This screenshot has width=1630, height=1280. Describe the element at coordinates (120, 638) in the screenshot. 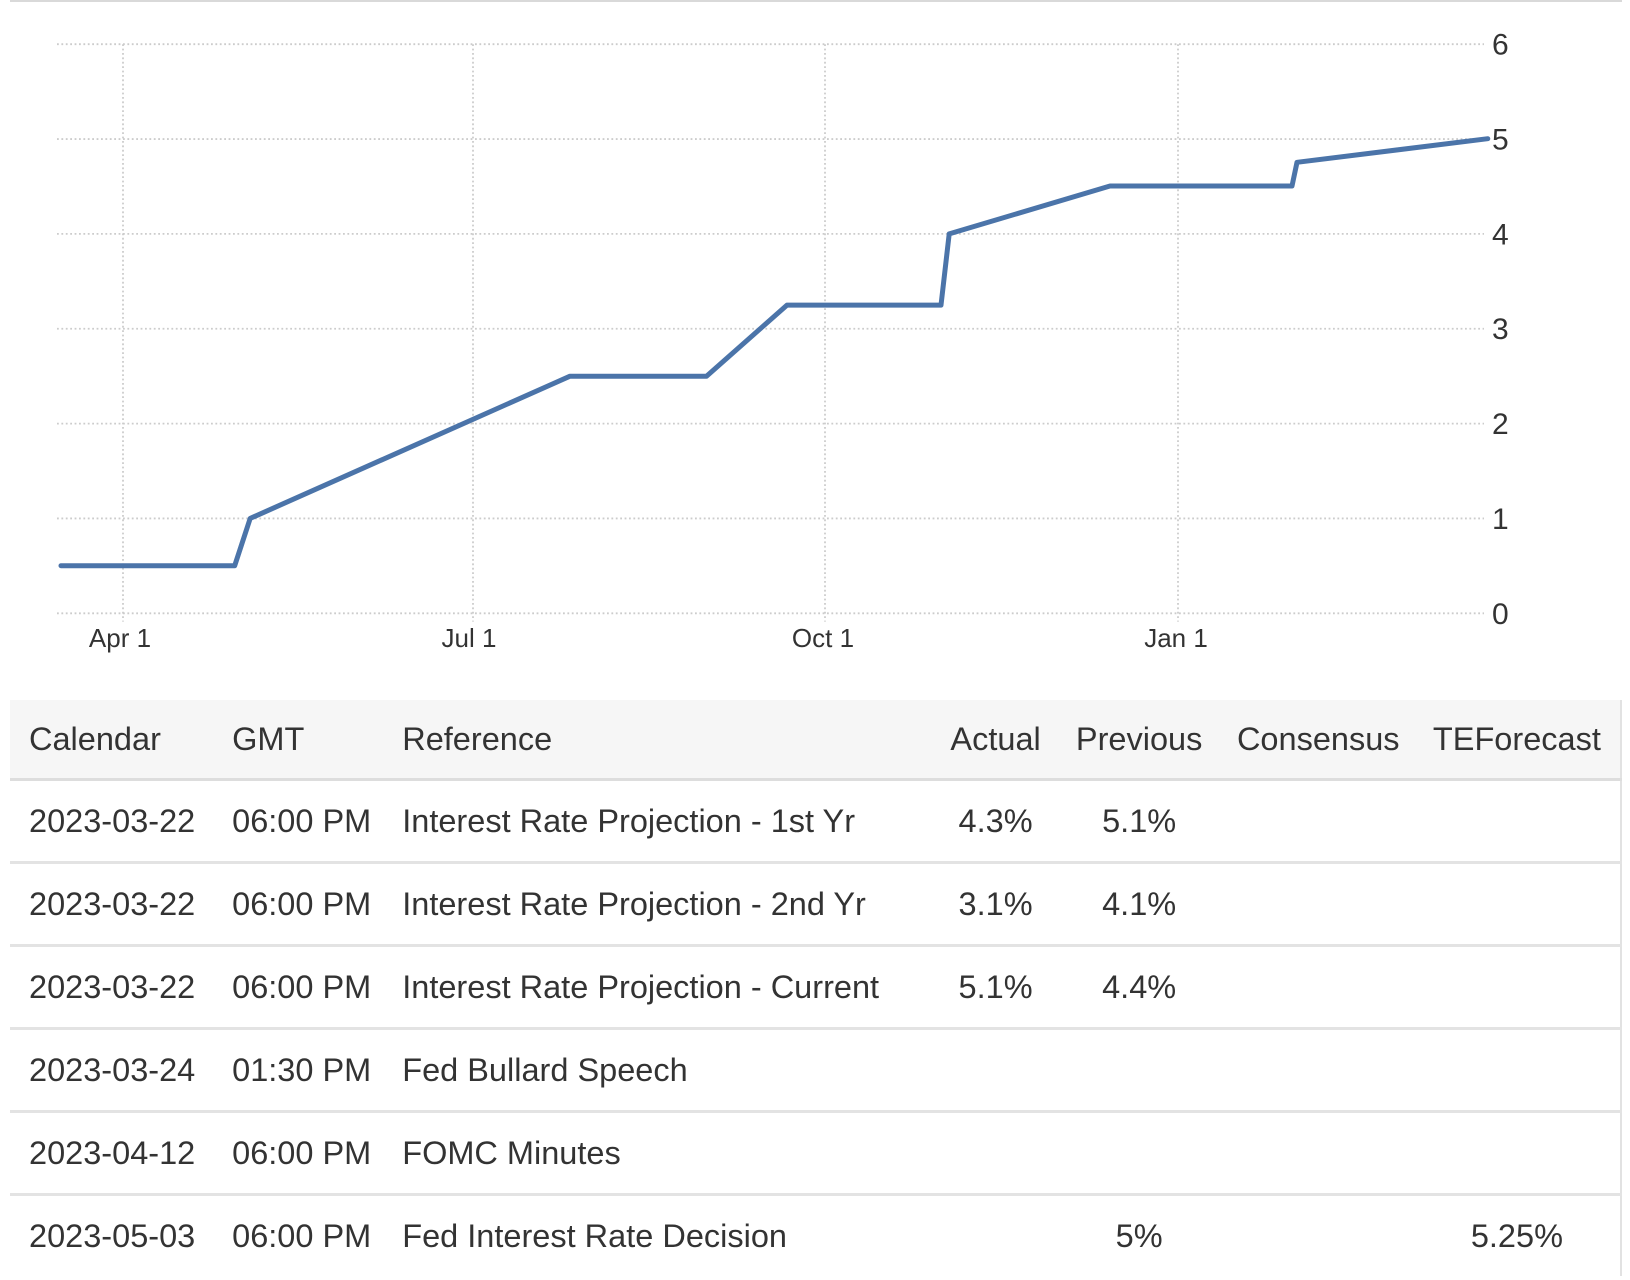

I see `svg-text: Apr 1` at that location.